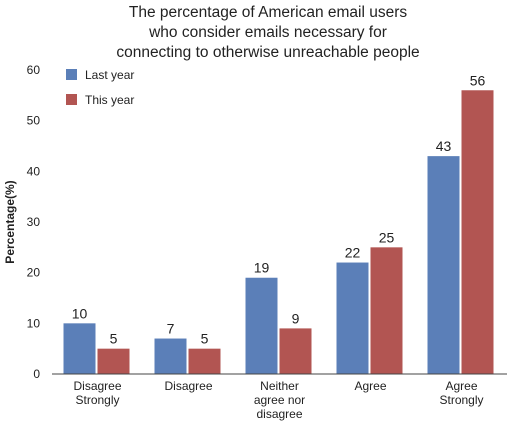 This screenshot has height=429, width=512. Describe the element at coordinates (21, 222) in the screenshot. I see `y-axis: 0 10 20 30 40 50 60 Percentage(%)` at that location.